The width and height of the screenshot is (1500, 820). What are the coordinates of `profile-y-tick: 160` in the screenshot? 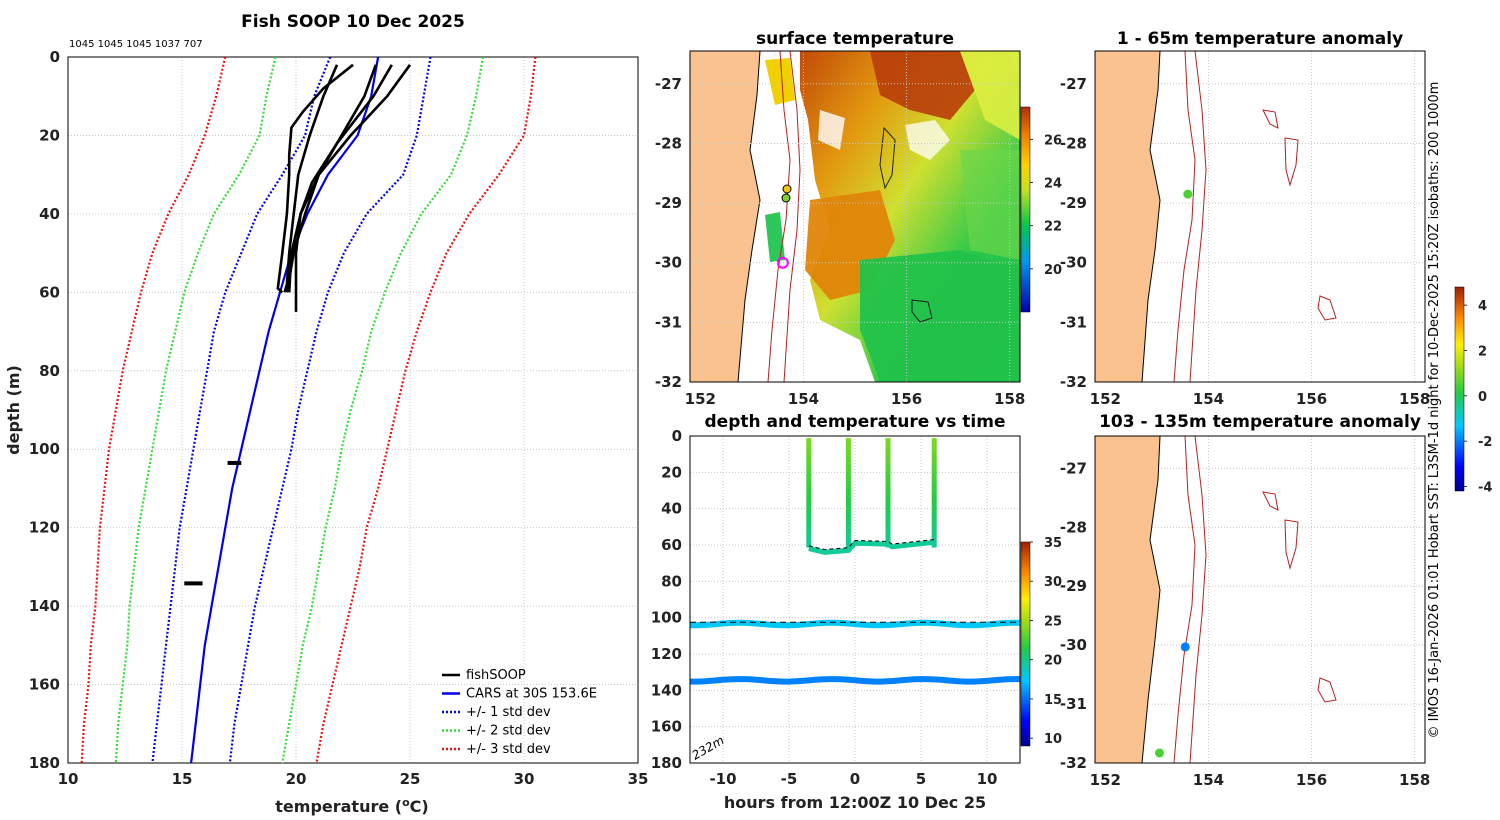 It's located at (44, 685).